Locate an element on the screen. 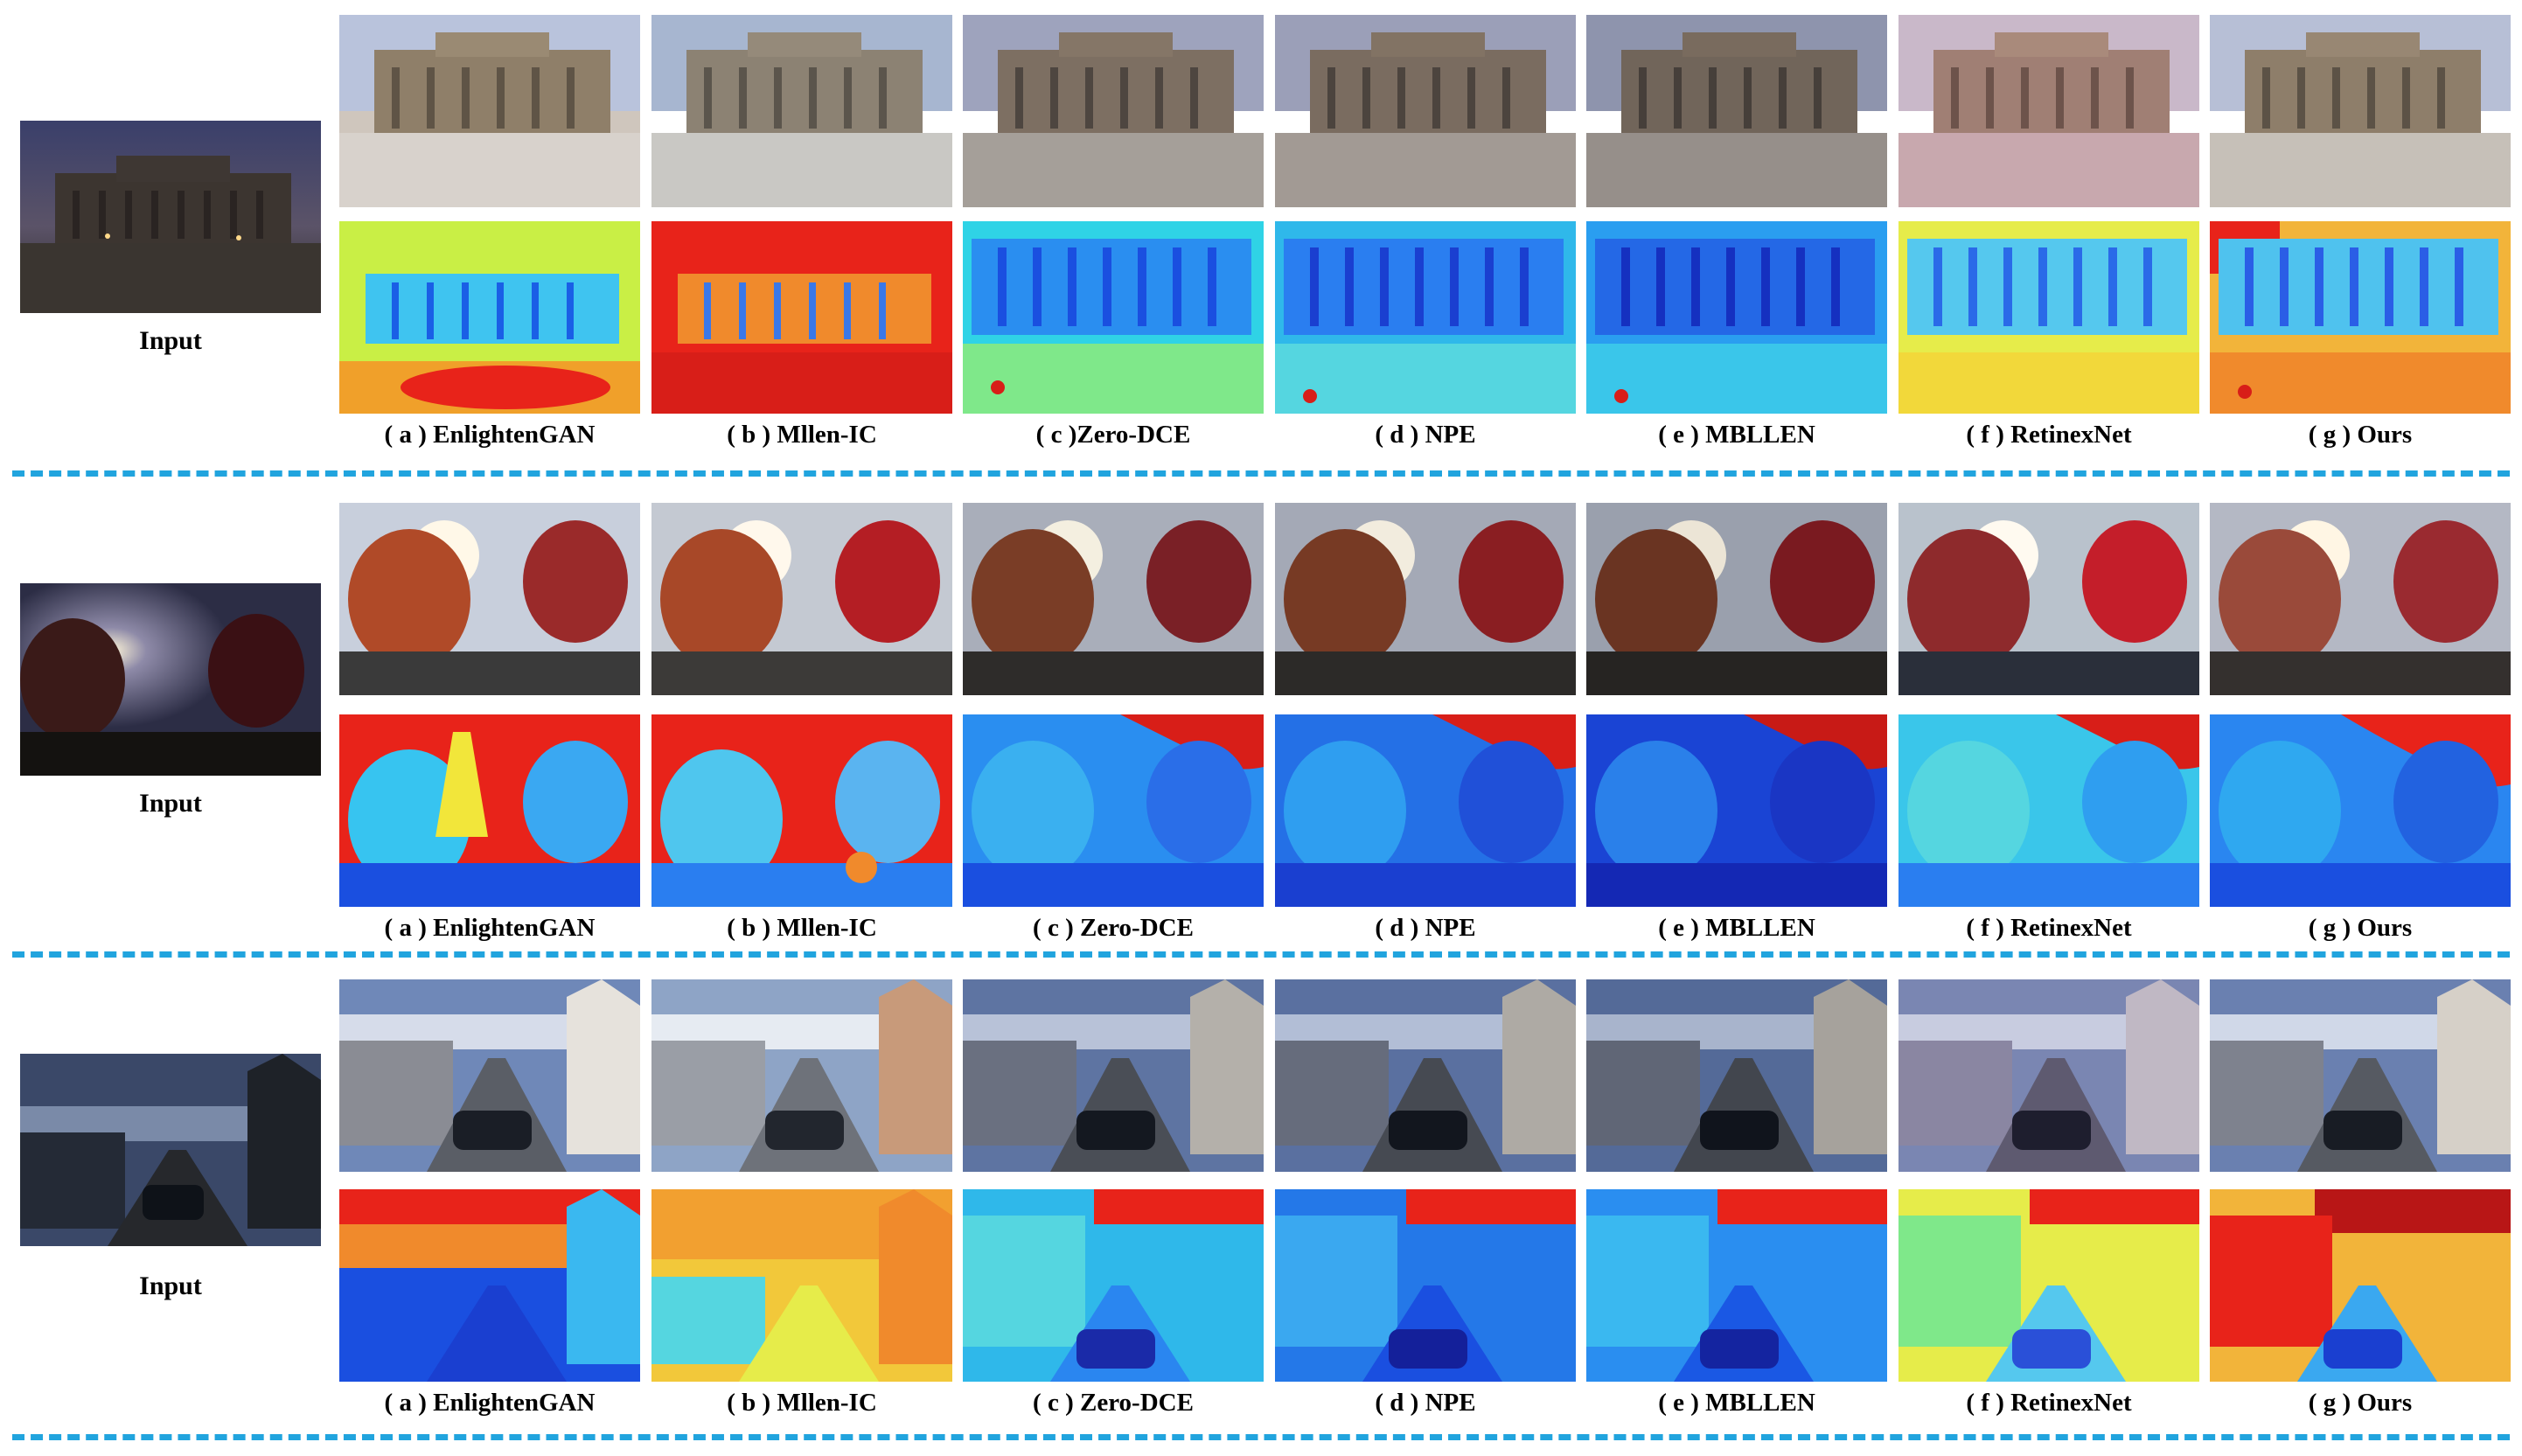 The height and width of the screenshot is (1456, 2522). input-image-building is located at coordinates (170, 217).